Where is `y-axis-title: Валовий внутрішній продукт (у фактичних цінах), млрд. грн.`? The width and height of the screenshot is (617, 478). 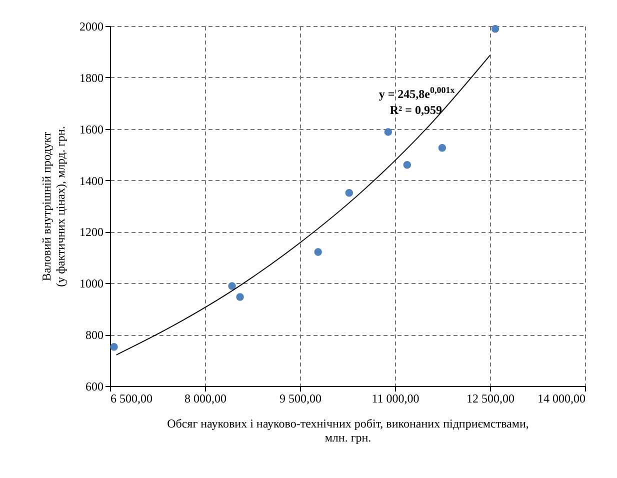
y-axis-title: Валовий внутрішній продукт (у фактичних цінах), млрд. грн. is located at coordinates (54, 206).